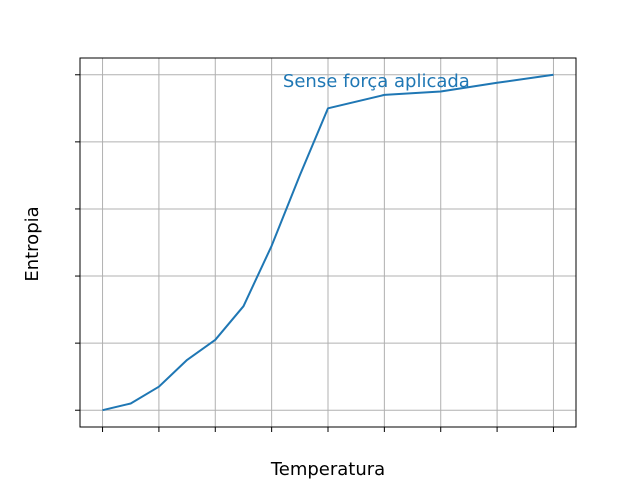 The height and width of the screenshot is (480, 640). I want to click on x-axis-label: Temperatura, so click(327, 469).